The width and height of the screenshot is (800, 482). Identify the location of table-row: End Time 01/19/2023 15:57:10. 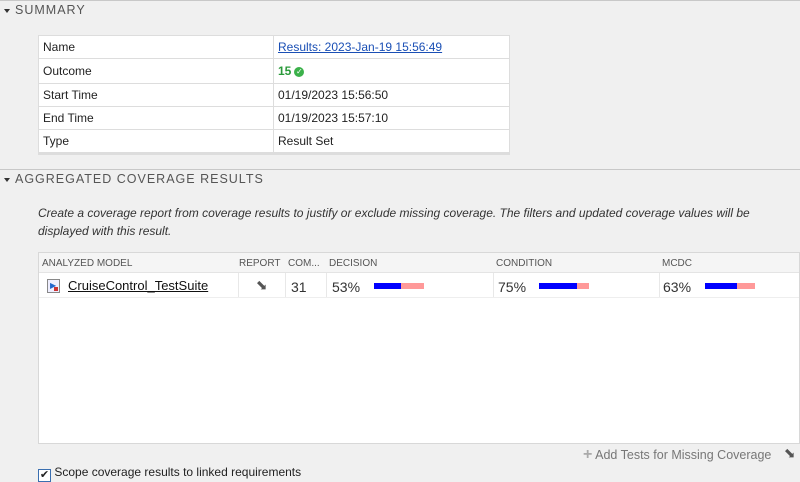
(274, 118).